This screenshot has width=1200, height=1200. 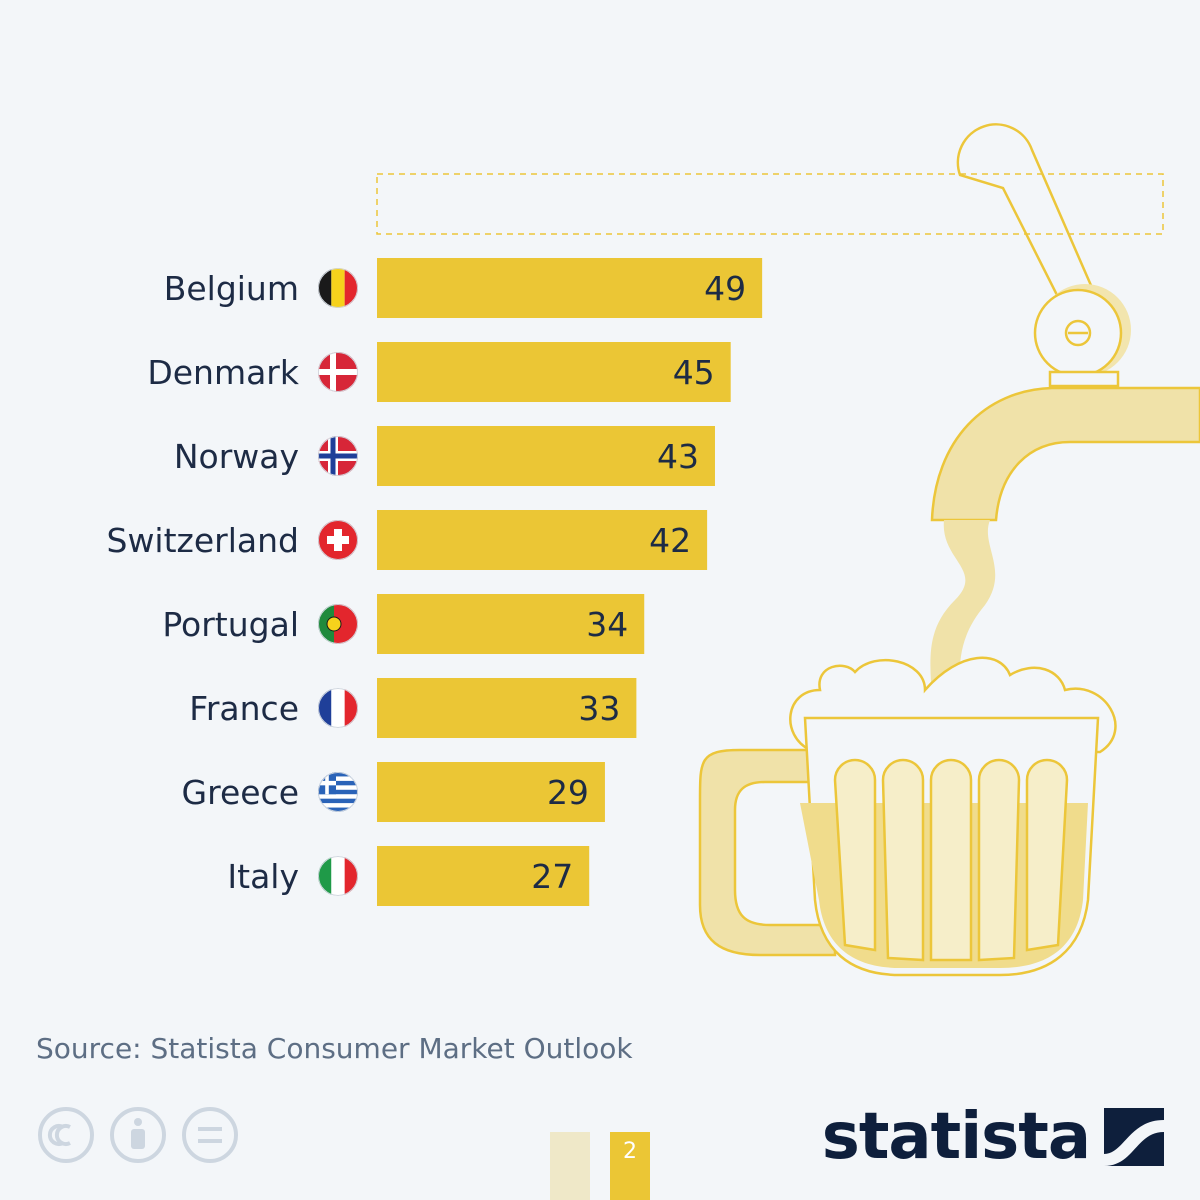 What do you see at coordinates (231, 288) in the screenshot?
I see `category-label: Belgium` at bounding box center [231, 288].